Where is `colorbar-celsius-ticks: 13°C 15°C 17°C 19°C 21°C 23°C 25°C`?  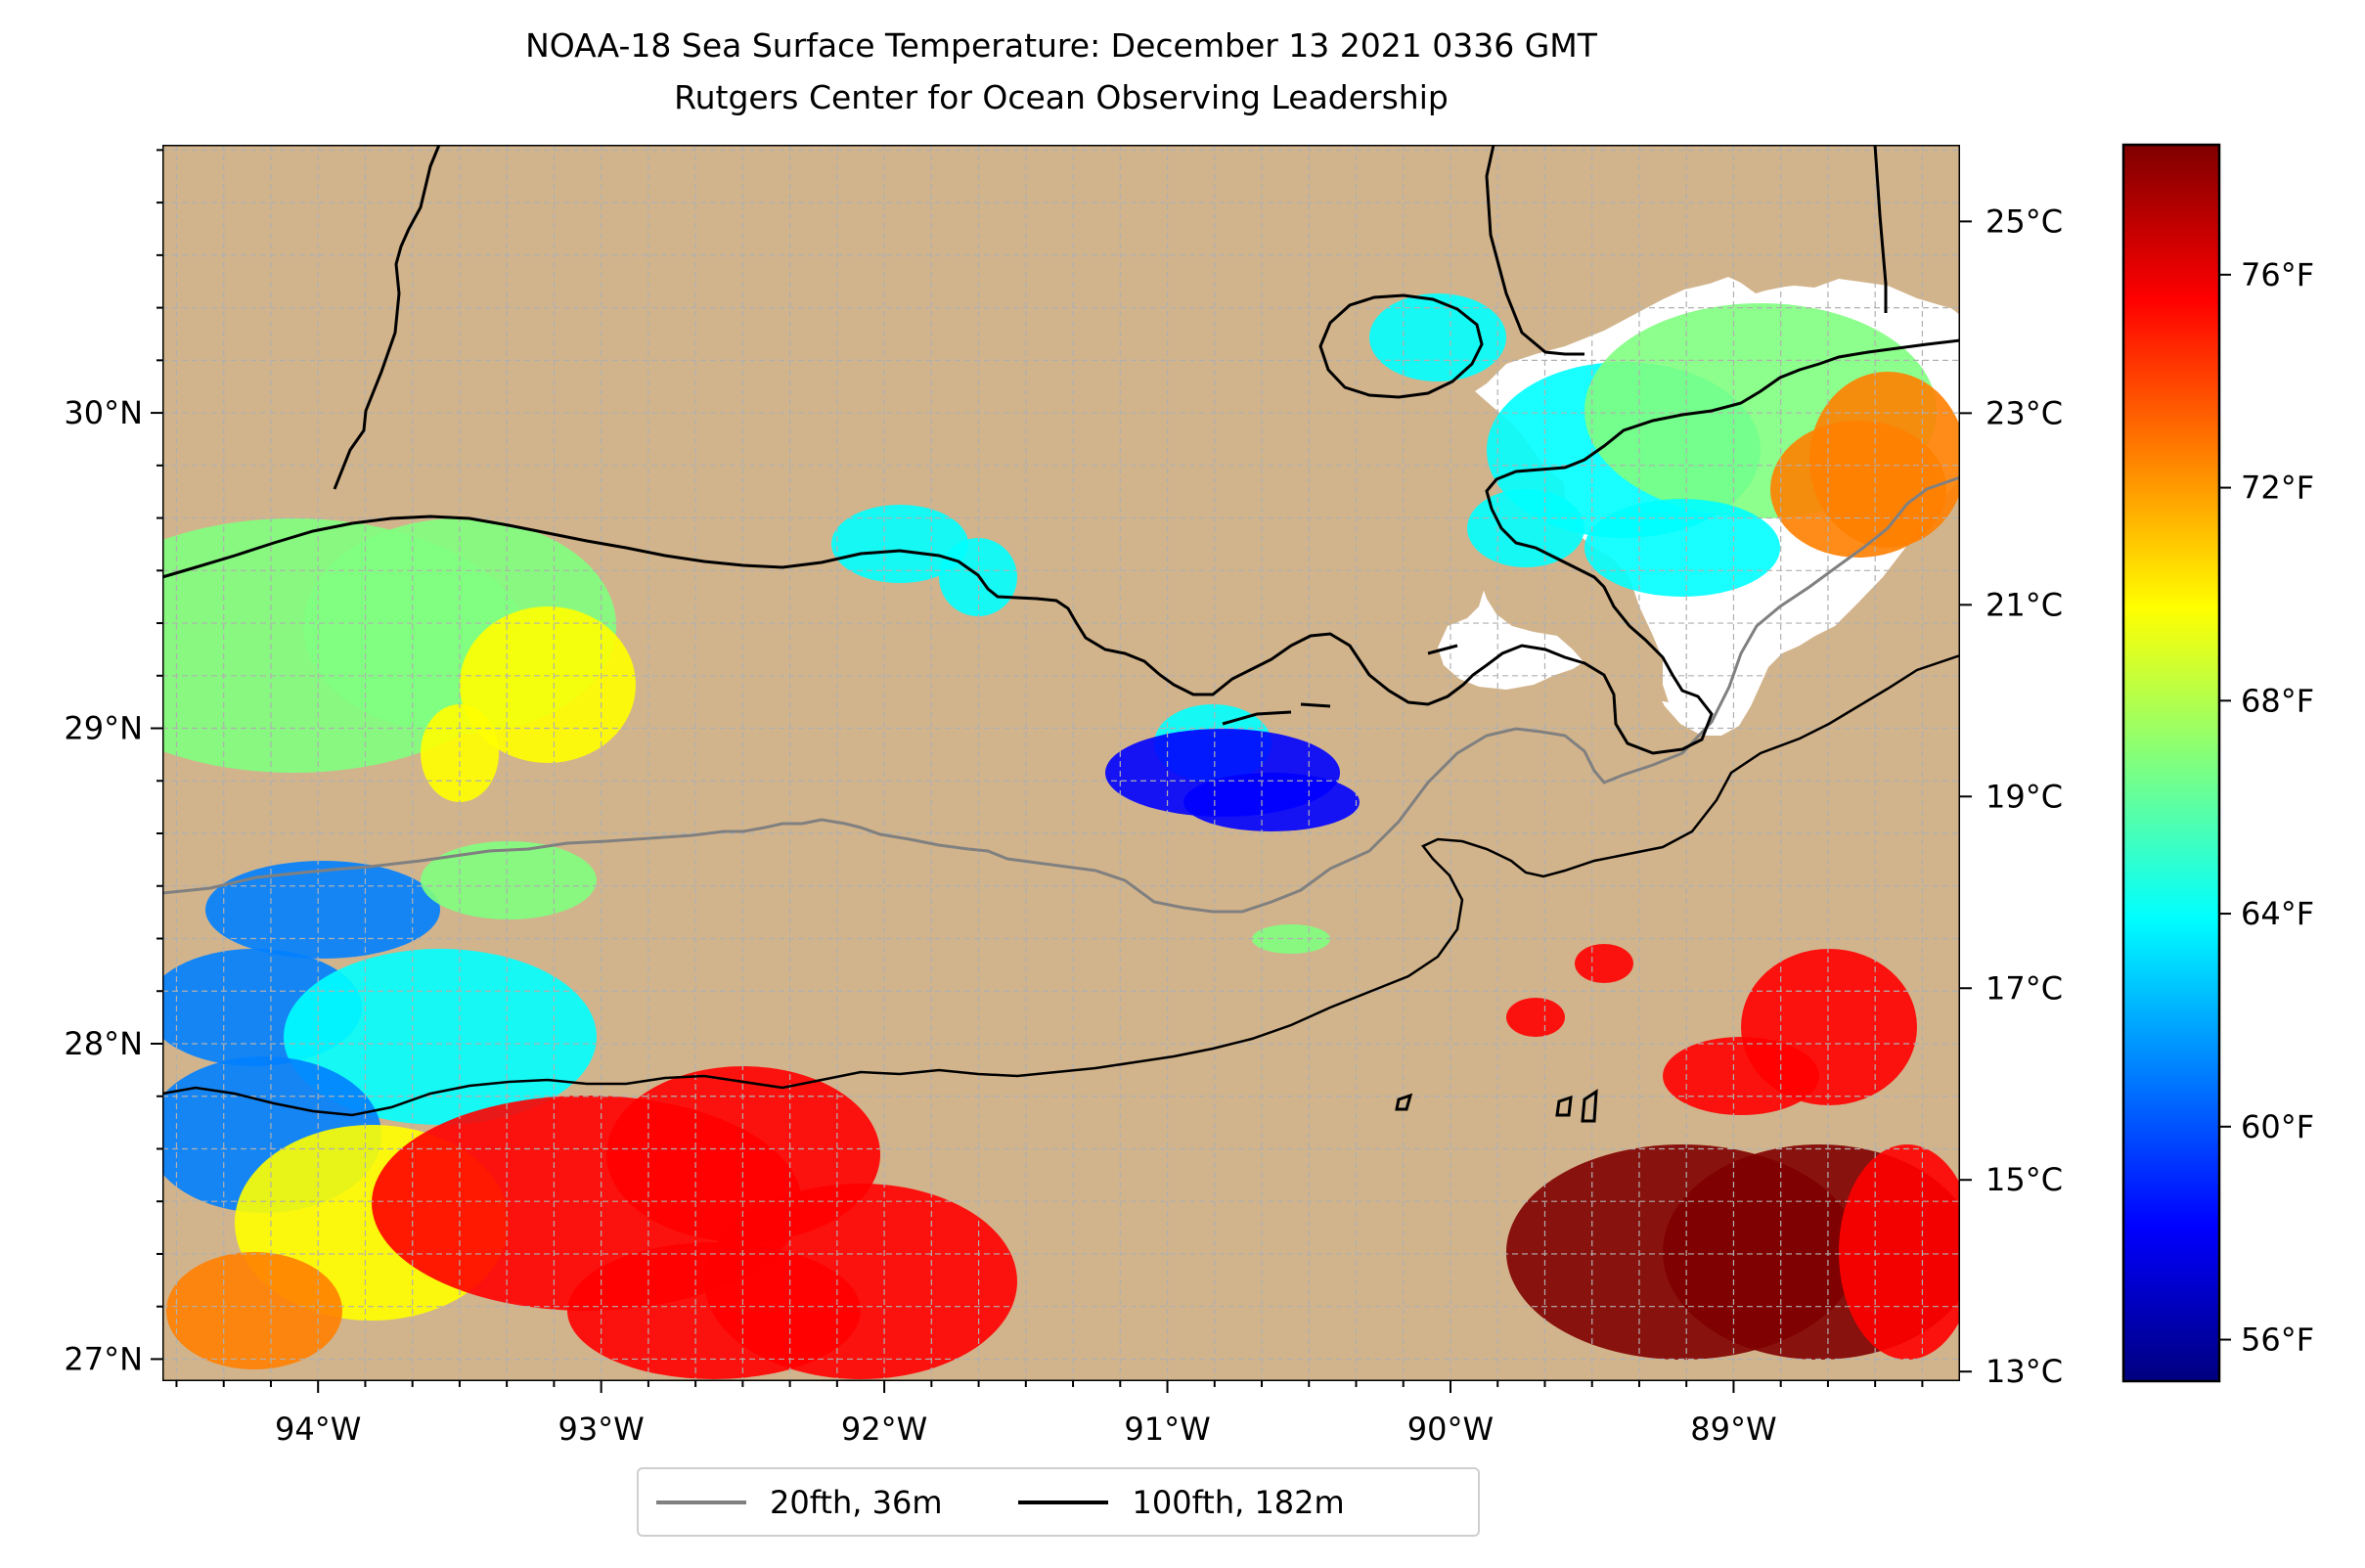
colorbar-celsius-ticks: 13°C 15°C 17°C 19°C 21°C 23°C 25°C is located at coordinates (2011, 796).